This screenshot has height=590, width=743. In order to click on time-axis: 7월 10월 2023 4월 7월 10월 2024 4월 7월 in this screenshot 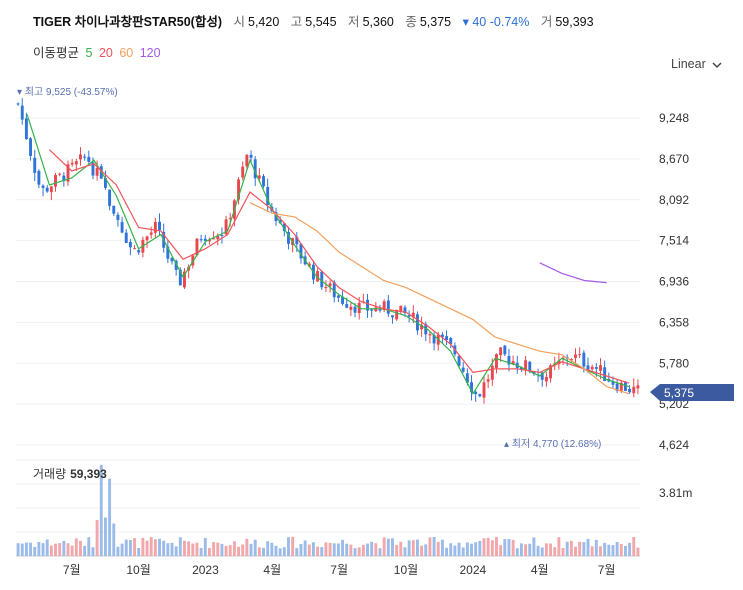, I will do `click(339, 570)`.